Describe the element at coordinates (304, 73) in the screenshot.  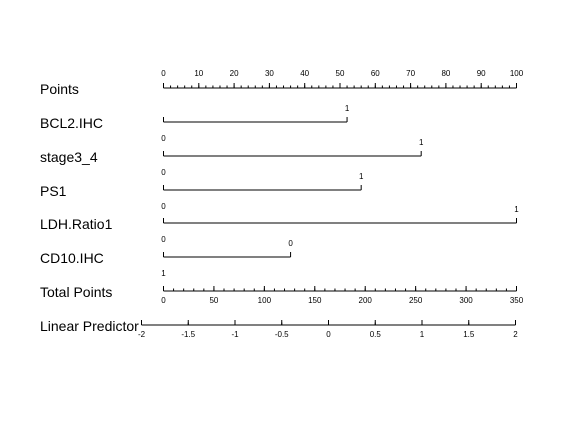
I see `tick-label: 40` at that location.